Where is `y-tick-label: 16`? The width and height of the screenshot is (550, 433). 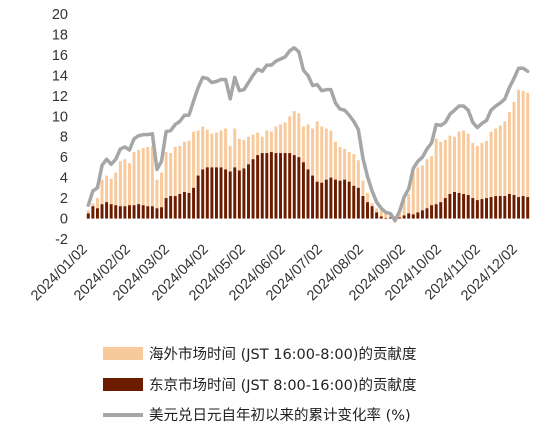
y-tick-label: 16 is located at coordinates (60, 56).